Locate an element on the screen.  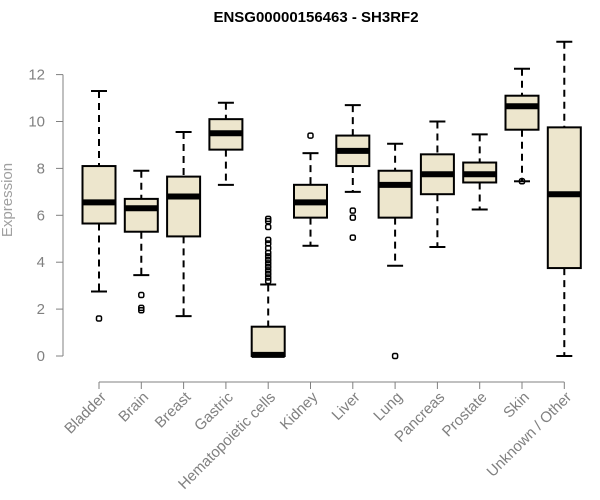
y-axis-label: Expression is located at coordinates (8, 200).